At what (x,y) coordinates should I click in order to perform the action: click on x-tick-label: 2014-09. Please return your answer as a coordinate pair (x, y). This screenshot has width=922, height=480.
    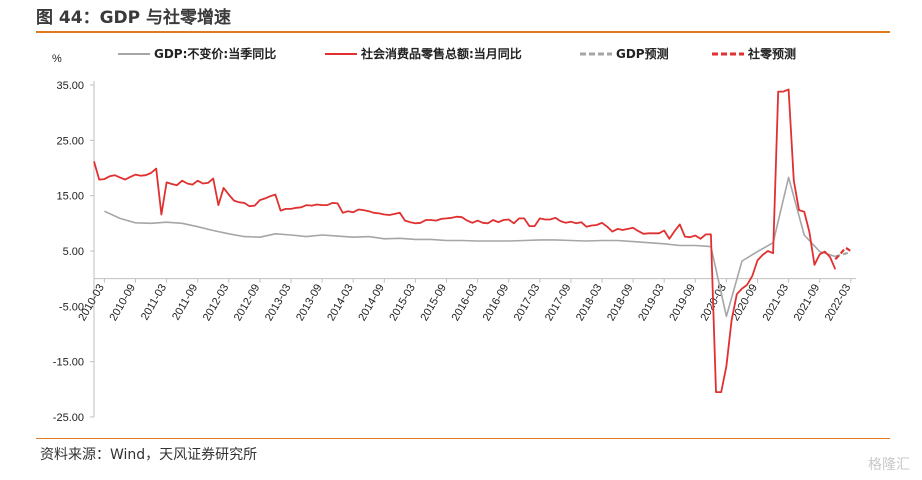
    Looking at the image, I should click on (371, 302).